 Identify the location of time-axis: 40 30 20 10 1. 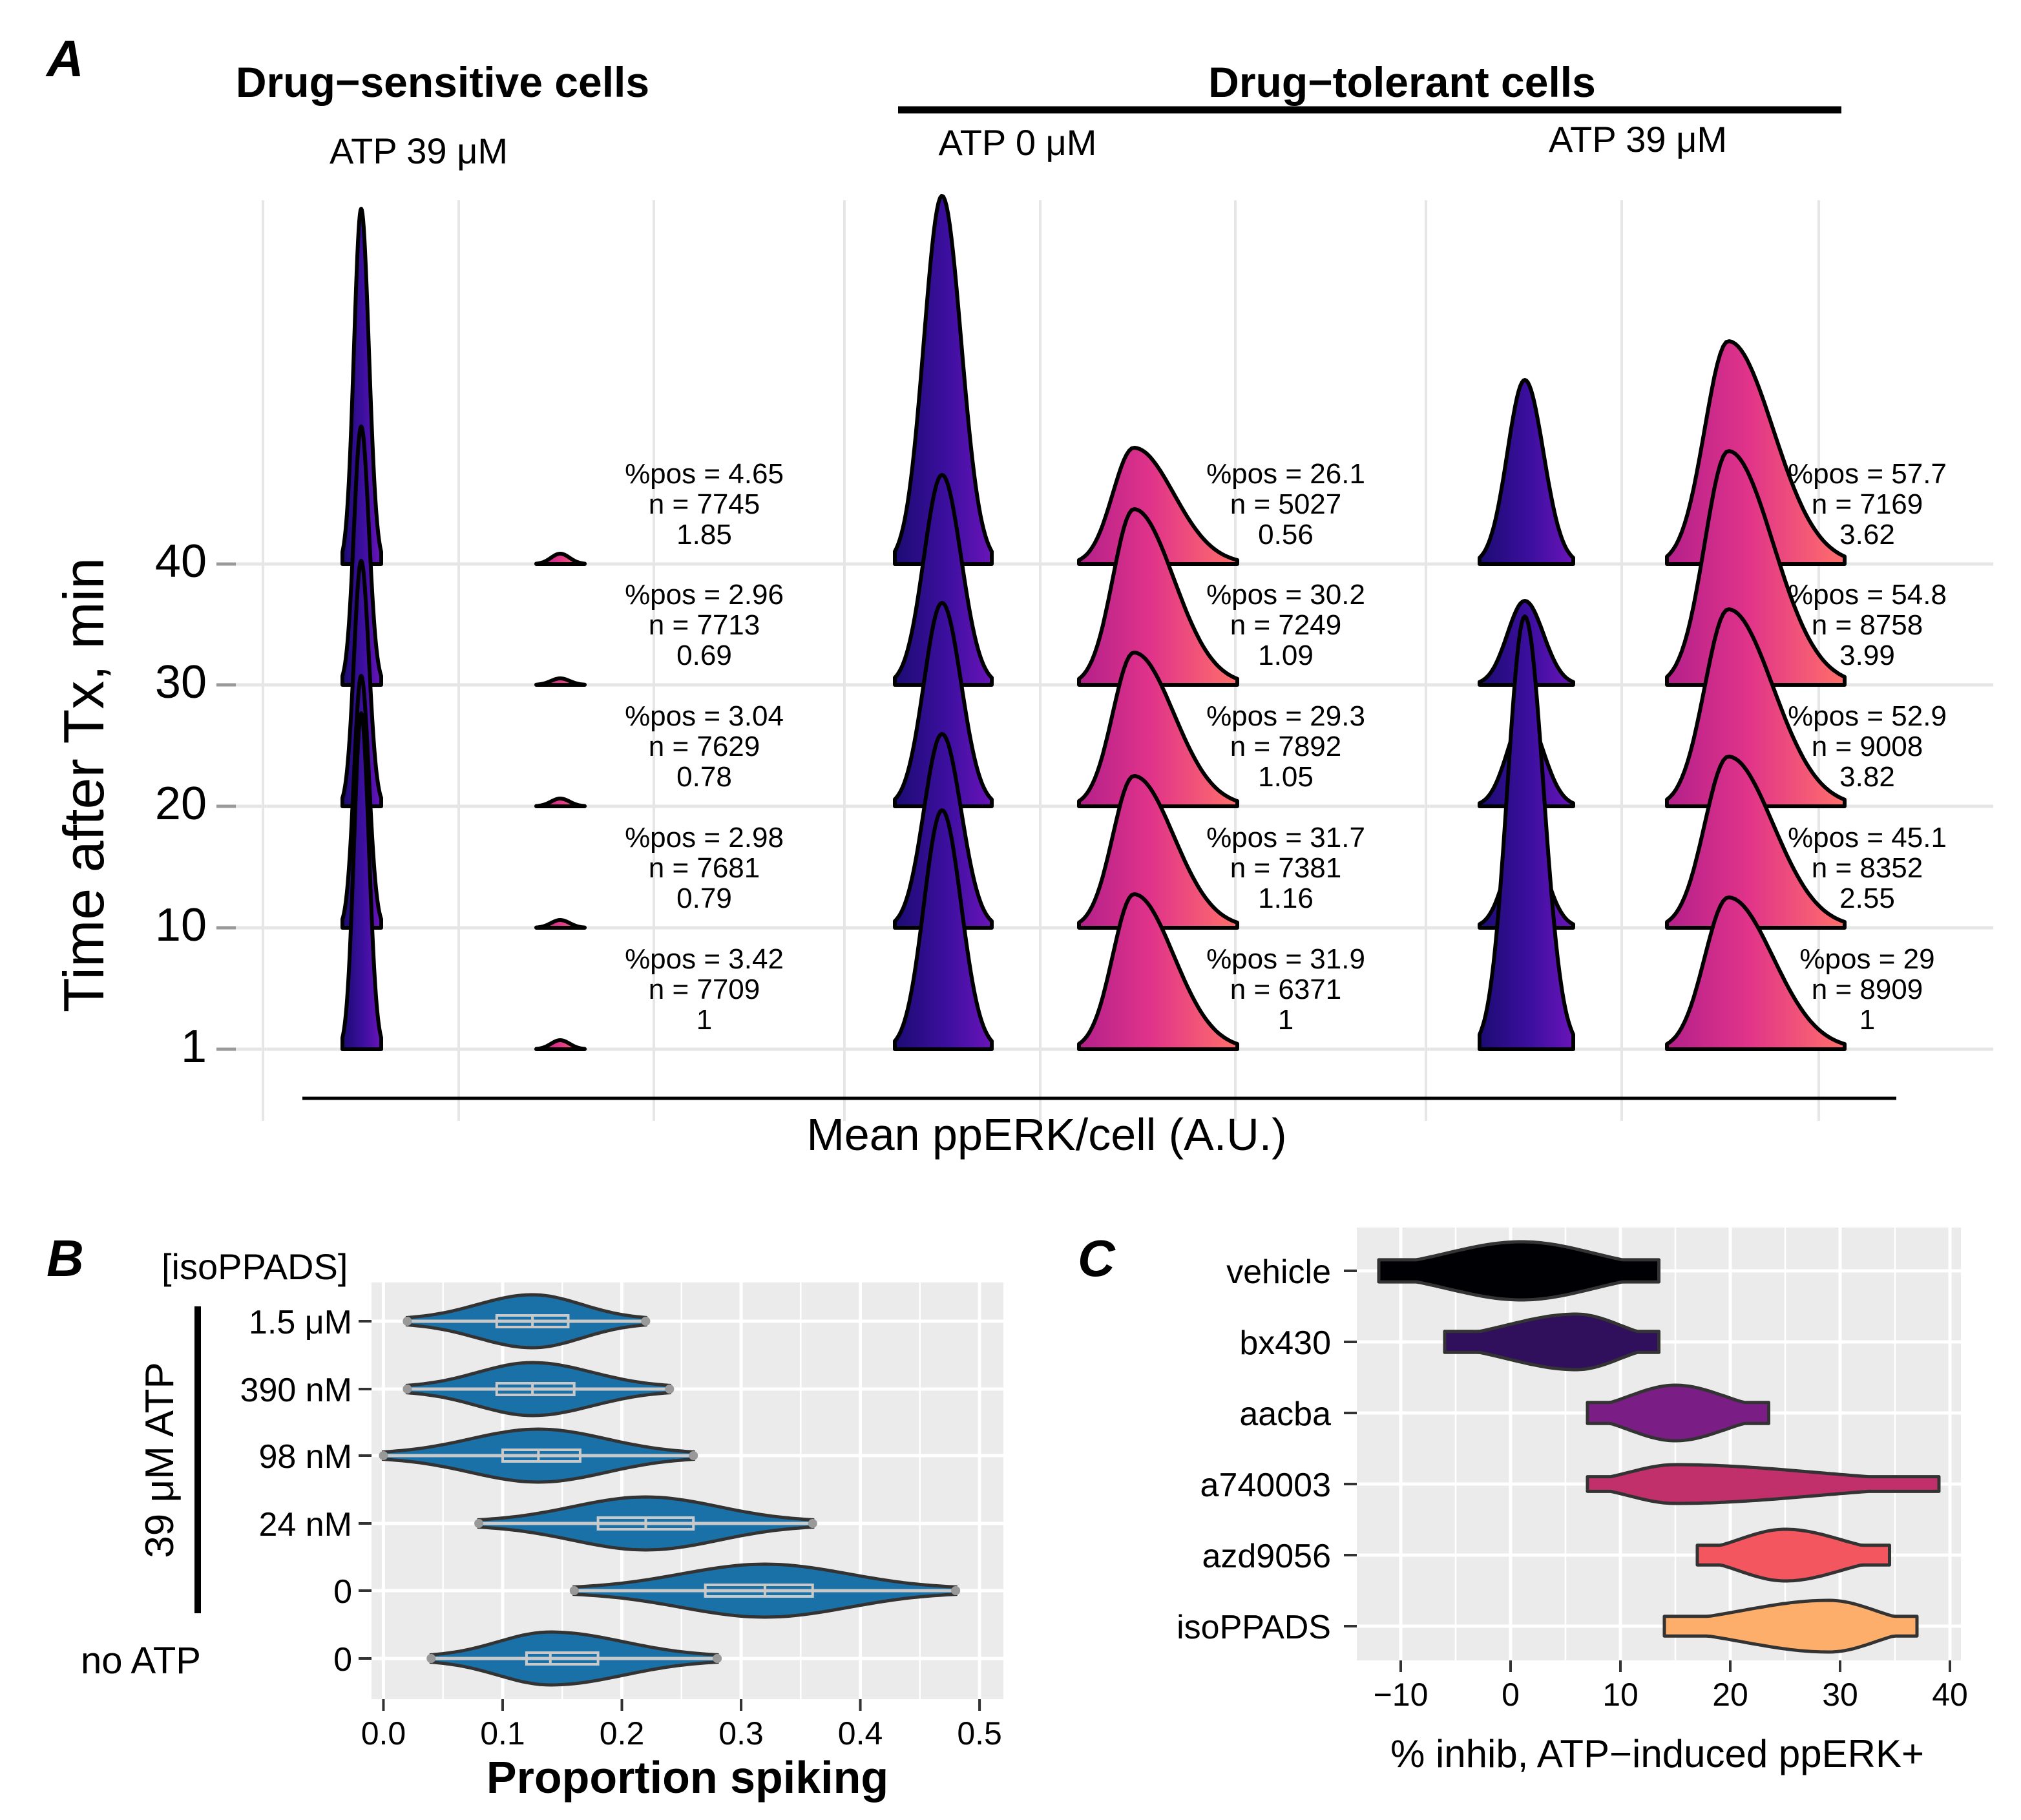
(195, 804).